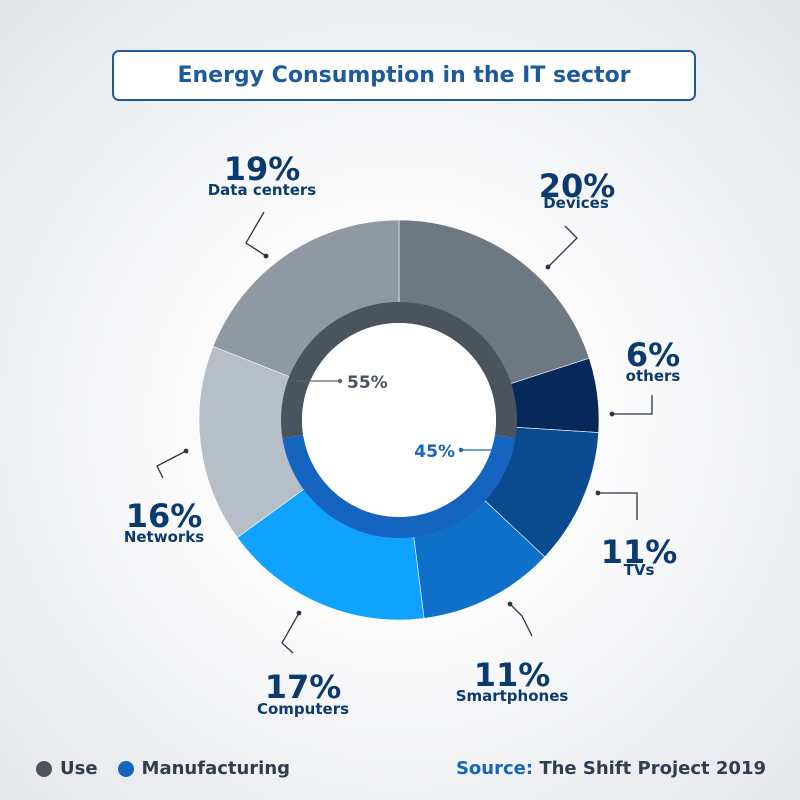  Describe the element at coordinates (577, 186) in the screenshot. I see `percent-label-devices: 20%` at that location.